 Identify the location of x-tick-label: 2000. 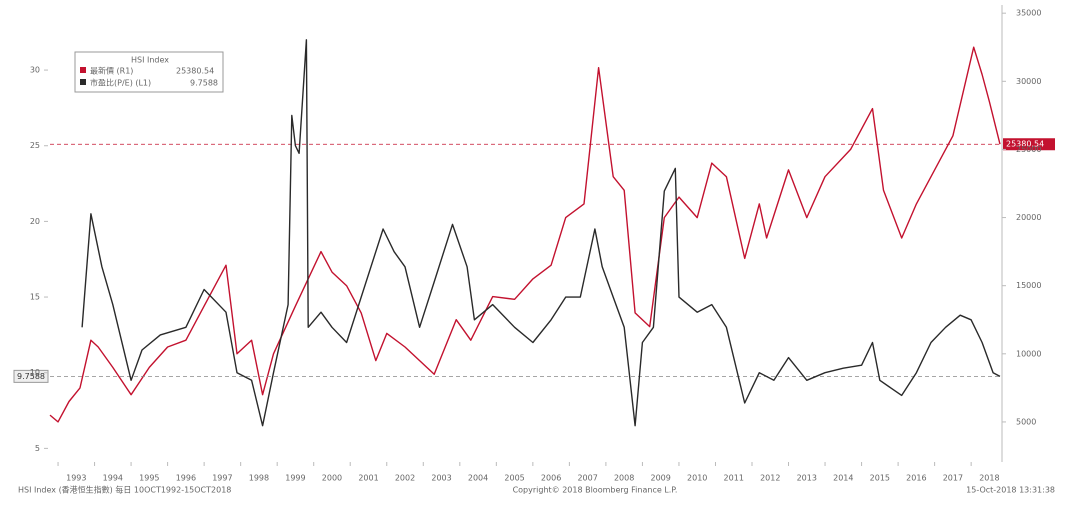
(332, 478).